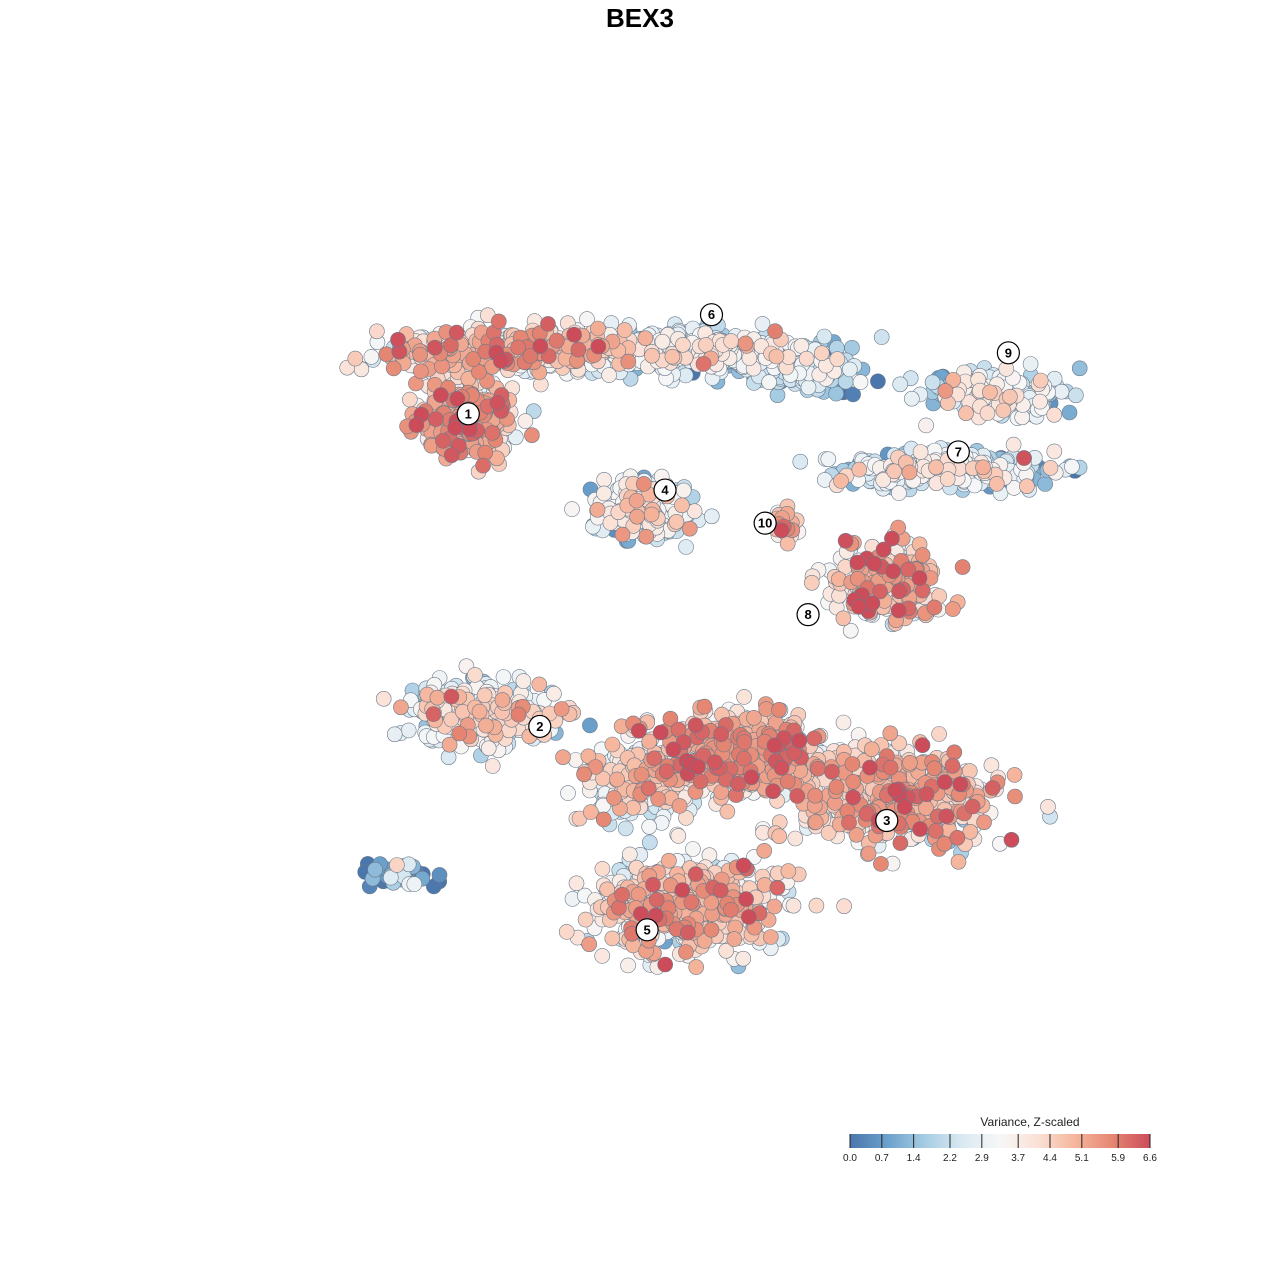 The height and width of the screenshot is (1280, 1280). What do you see at coordinates (887, 820) in the screenshot?
I see `cluster-label-3: 3` at bounding box center [887, 820].